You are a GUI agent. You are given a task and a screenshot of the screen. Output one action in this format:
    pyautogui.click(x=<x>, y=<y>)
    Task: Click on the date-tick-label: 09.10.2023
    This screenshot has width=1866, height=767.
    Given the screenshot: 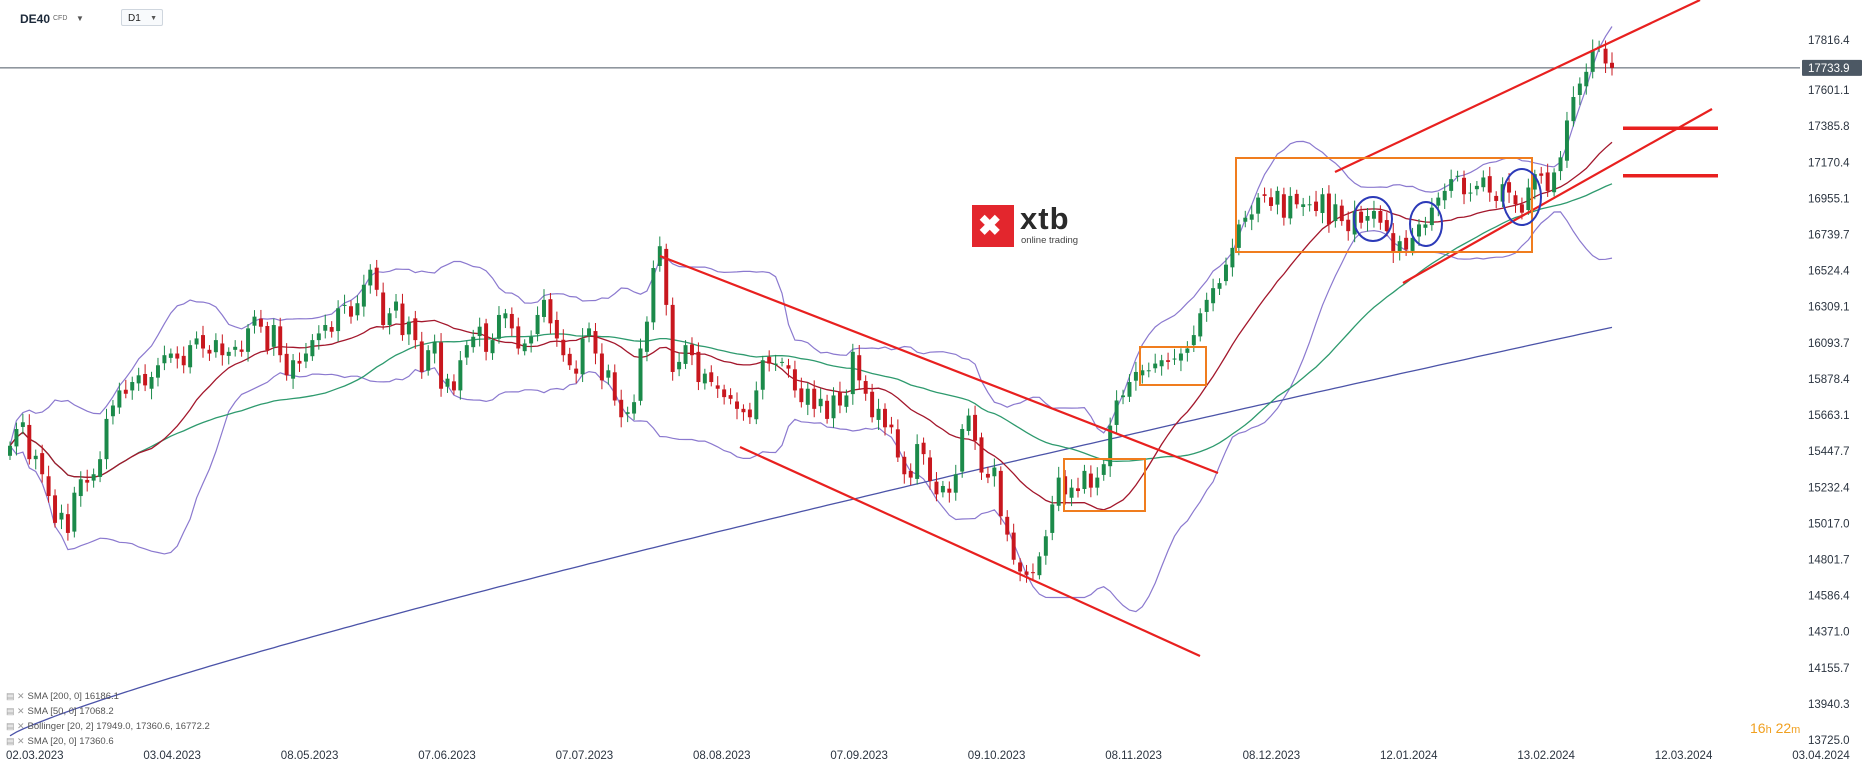 What is the action you would take?
    pyautogui.click(x=997, y=756)
    